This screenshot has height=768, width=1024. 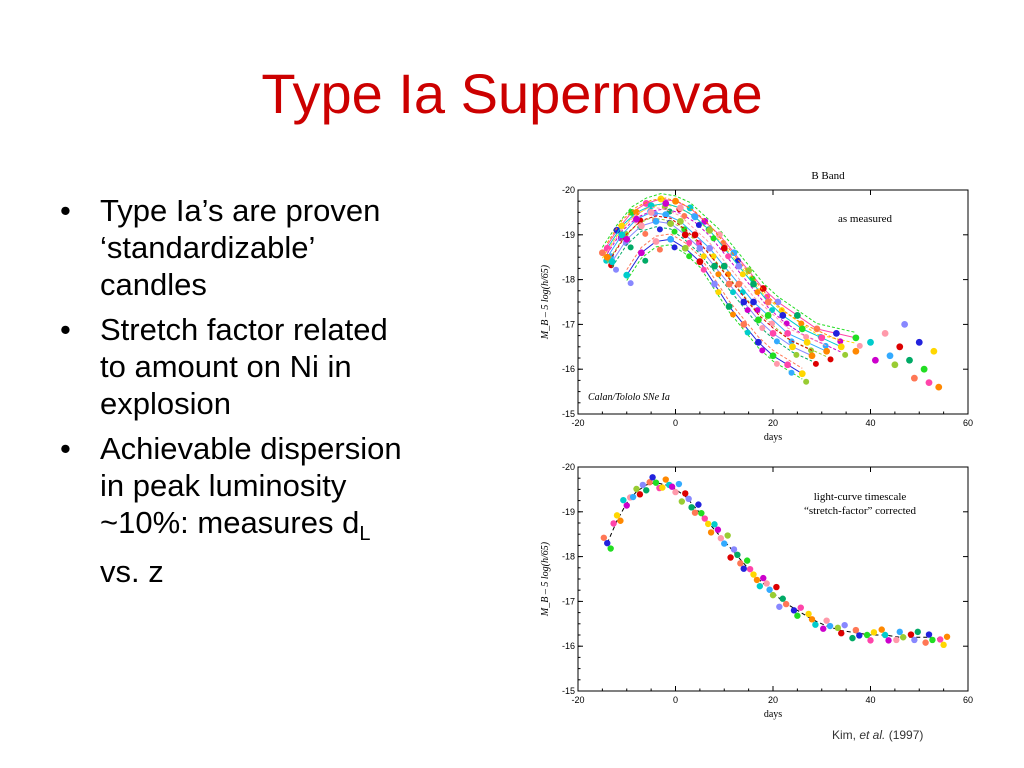 I want to click on credit-citation: Kim, et al. (1997), so click(x=877, y=735).